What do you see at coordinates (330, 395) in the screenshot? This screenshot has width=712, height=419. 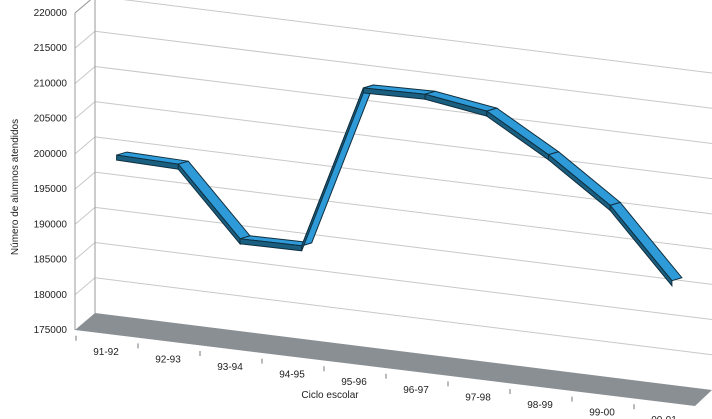 I see `x-axis-title: Ciclo escolar` at bounding box center [330, 395].